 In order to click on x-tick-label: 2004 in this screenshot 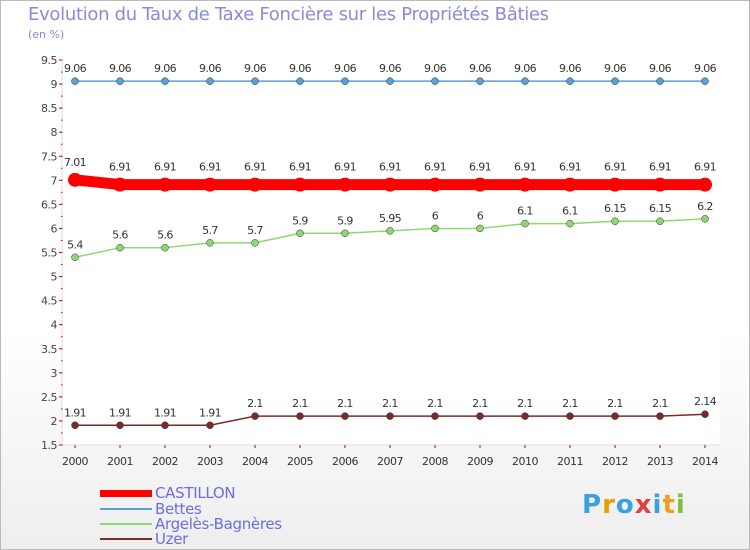, I will do `click(255, 461)`.